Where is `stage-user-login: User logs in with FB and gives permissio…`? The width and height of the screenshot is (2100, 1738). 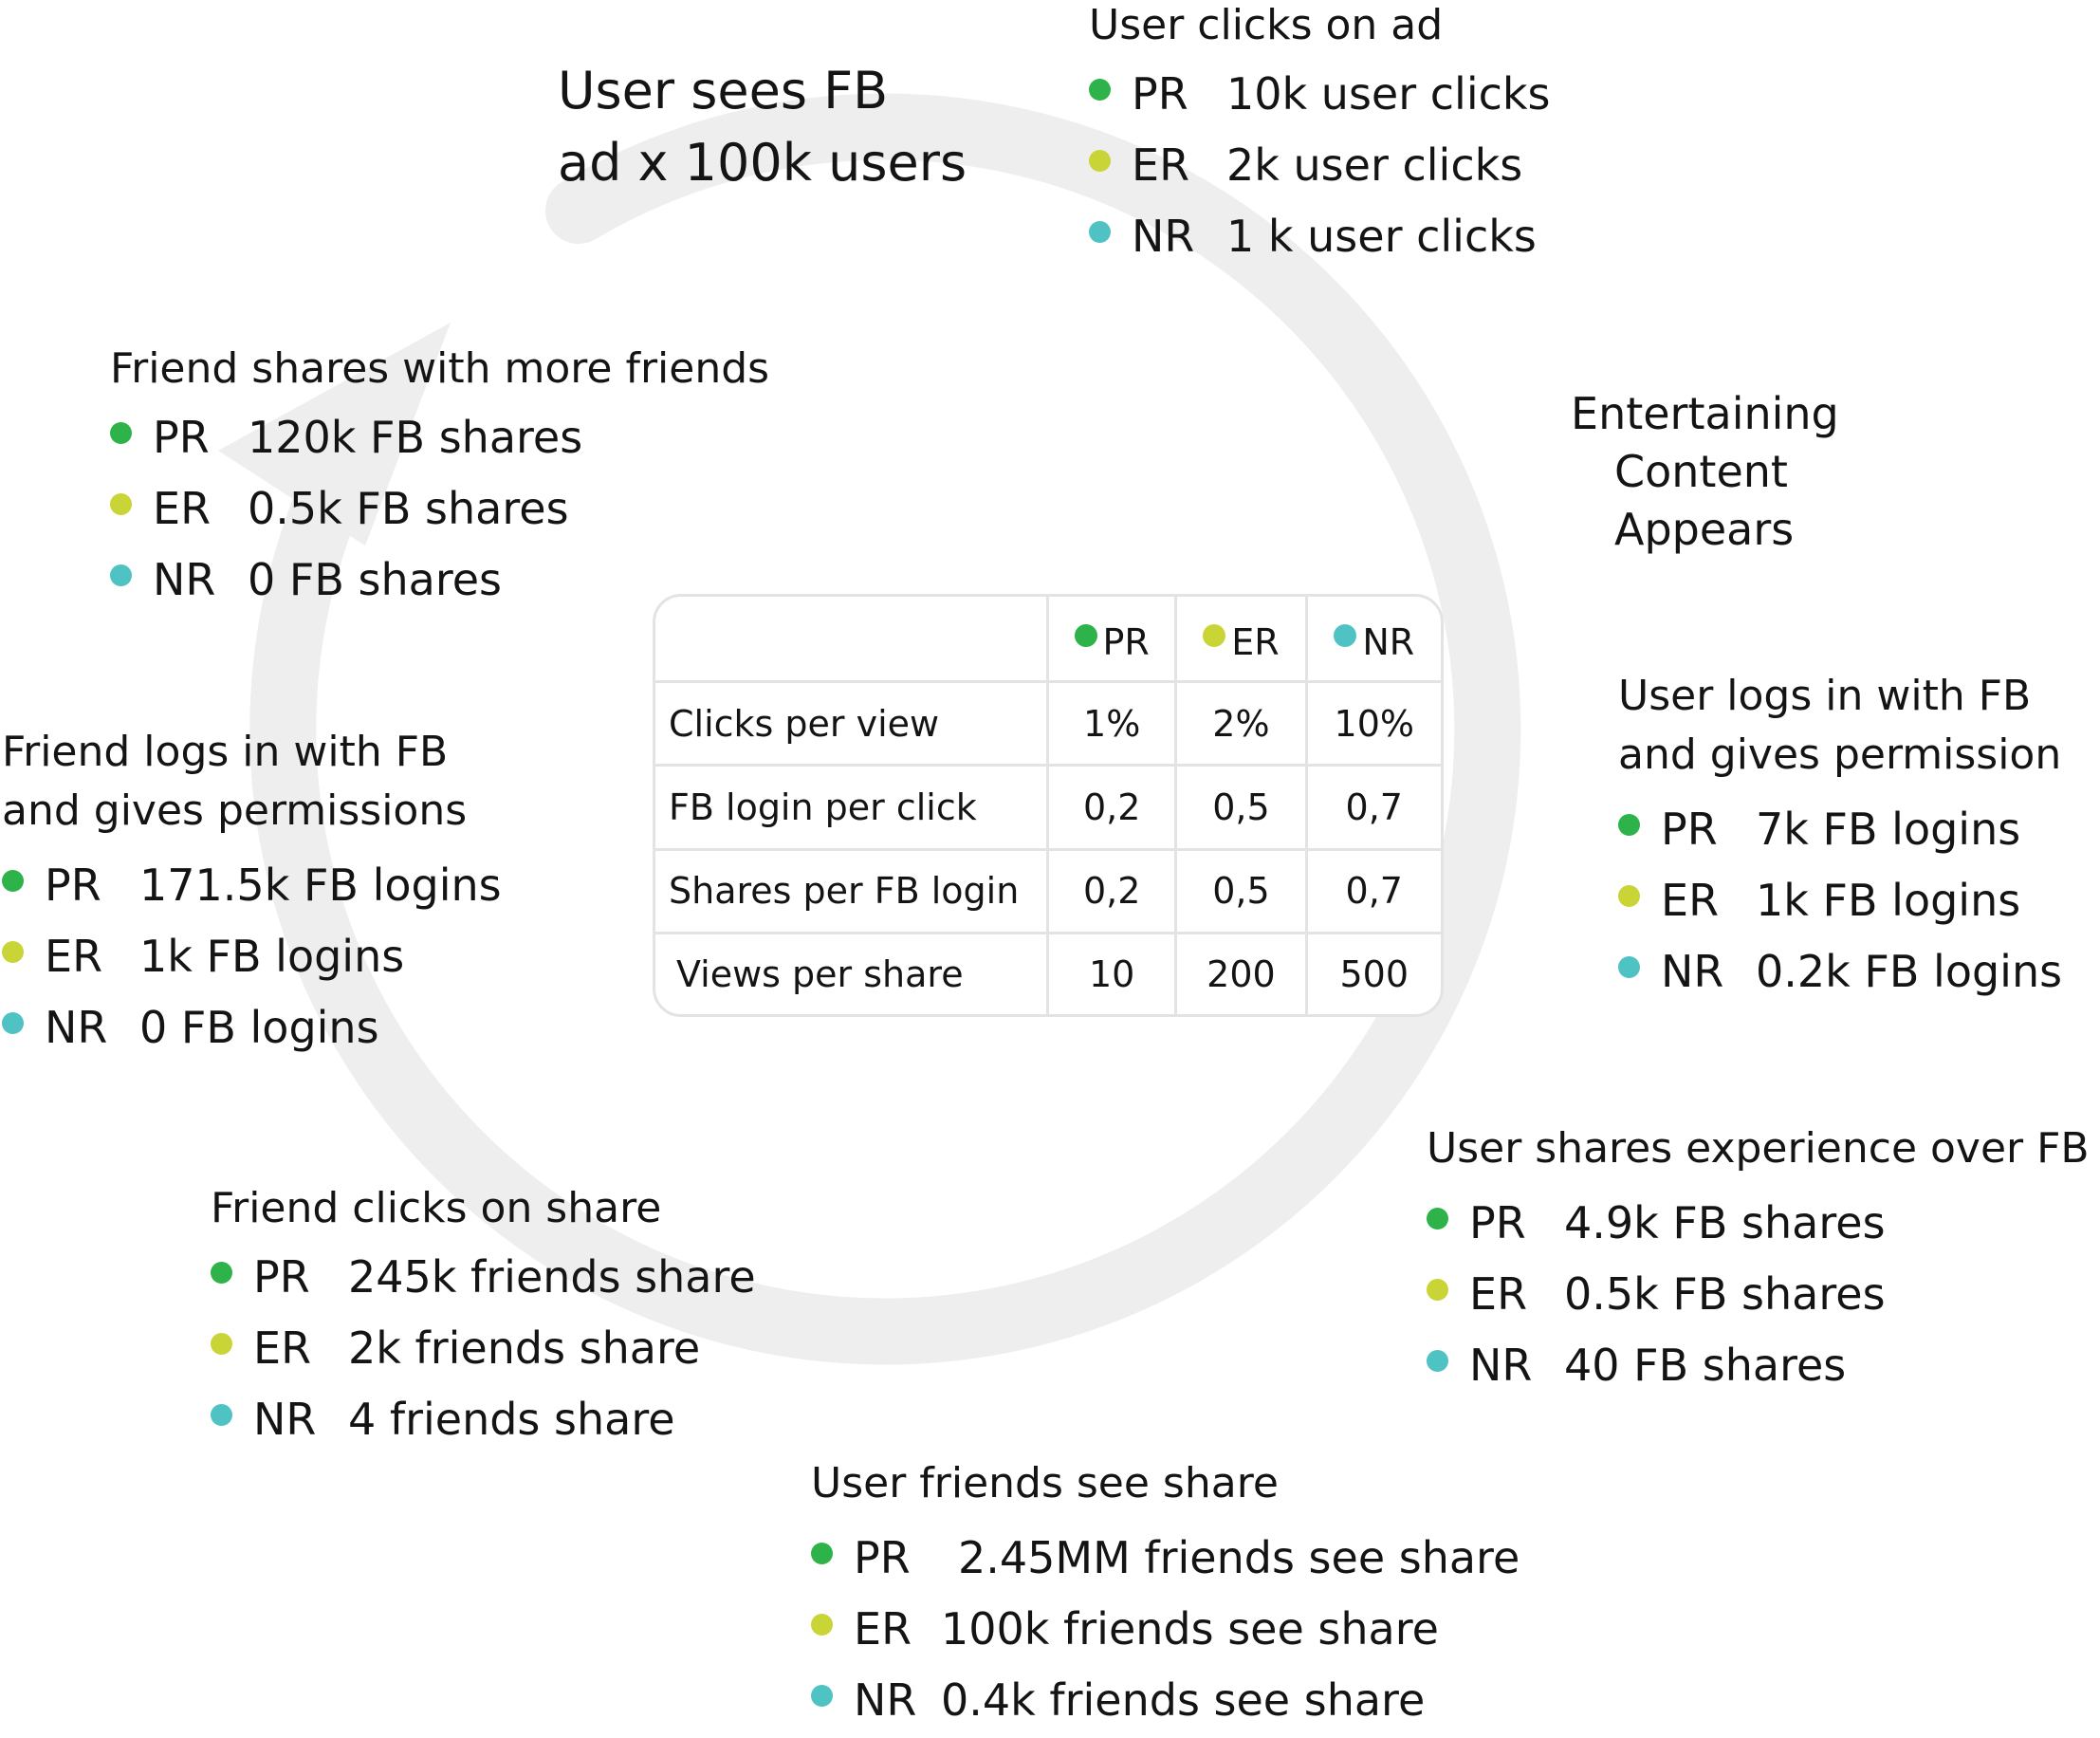
stage-user-login: User logs in with FB and gives permissio… is located at coordinates (1840, 837).